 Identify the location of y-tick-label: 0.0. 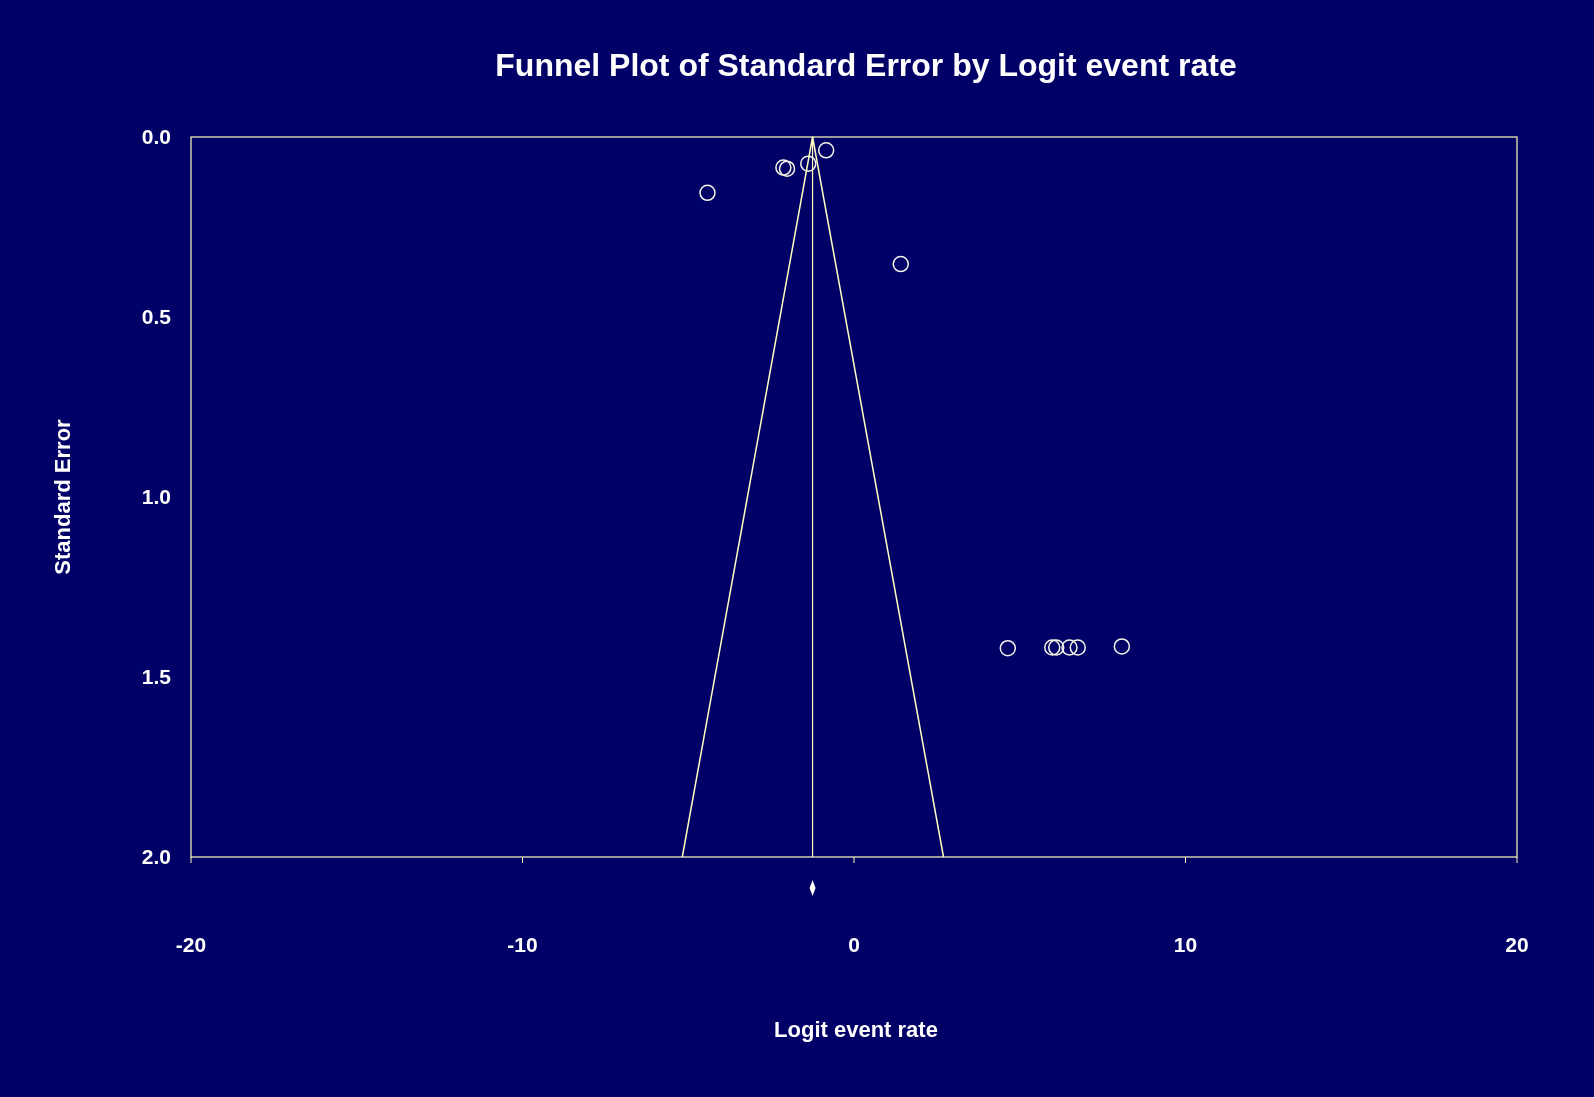
(156, 136).